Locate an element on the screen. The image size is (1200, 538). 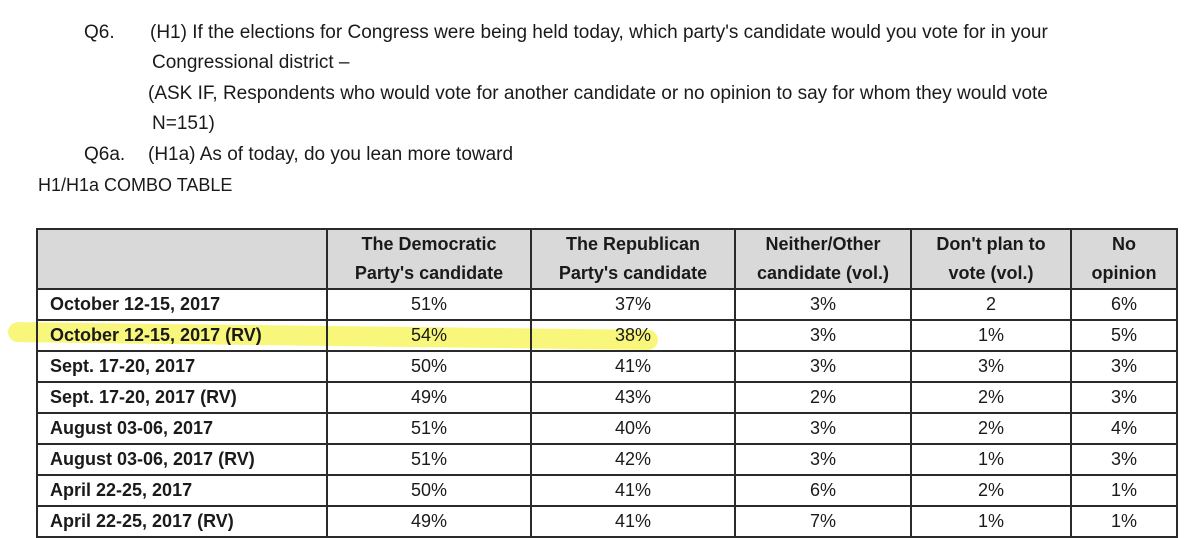
header-noopinion-line2: opinion is located at coordinates (1124, 273).